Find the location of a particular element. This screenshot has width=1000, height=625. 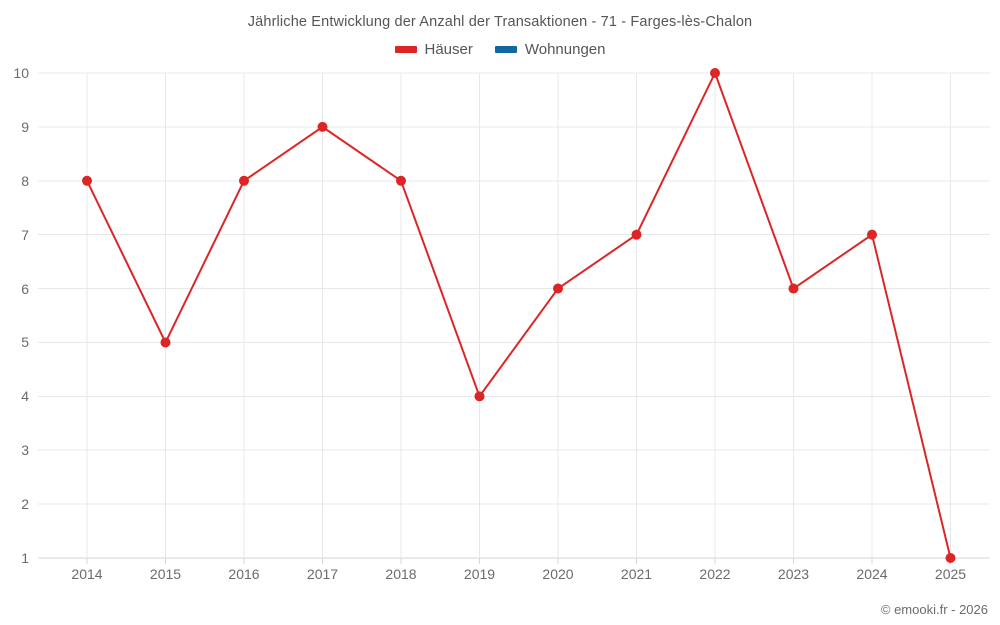

x-tick-label-2023: 2023 is located at coordinates (793, 574).